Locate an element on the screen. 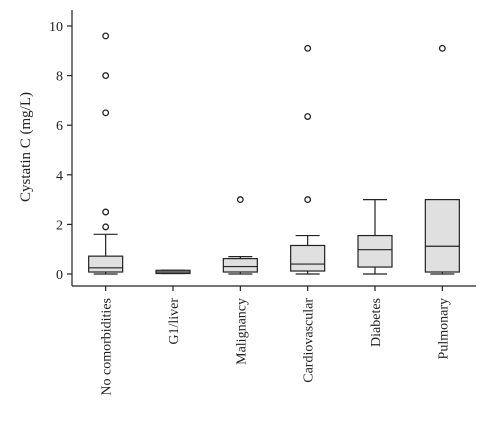  y-tick-label: 4 is located at coordinates (59, 176).